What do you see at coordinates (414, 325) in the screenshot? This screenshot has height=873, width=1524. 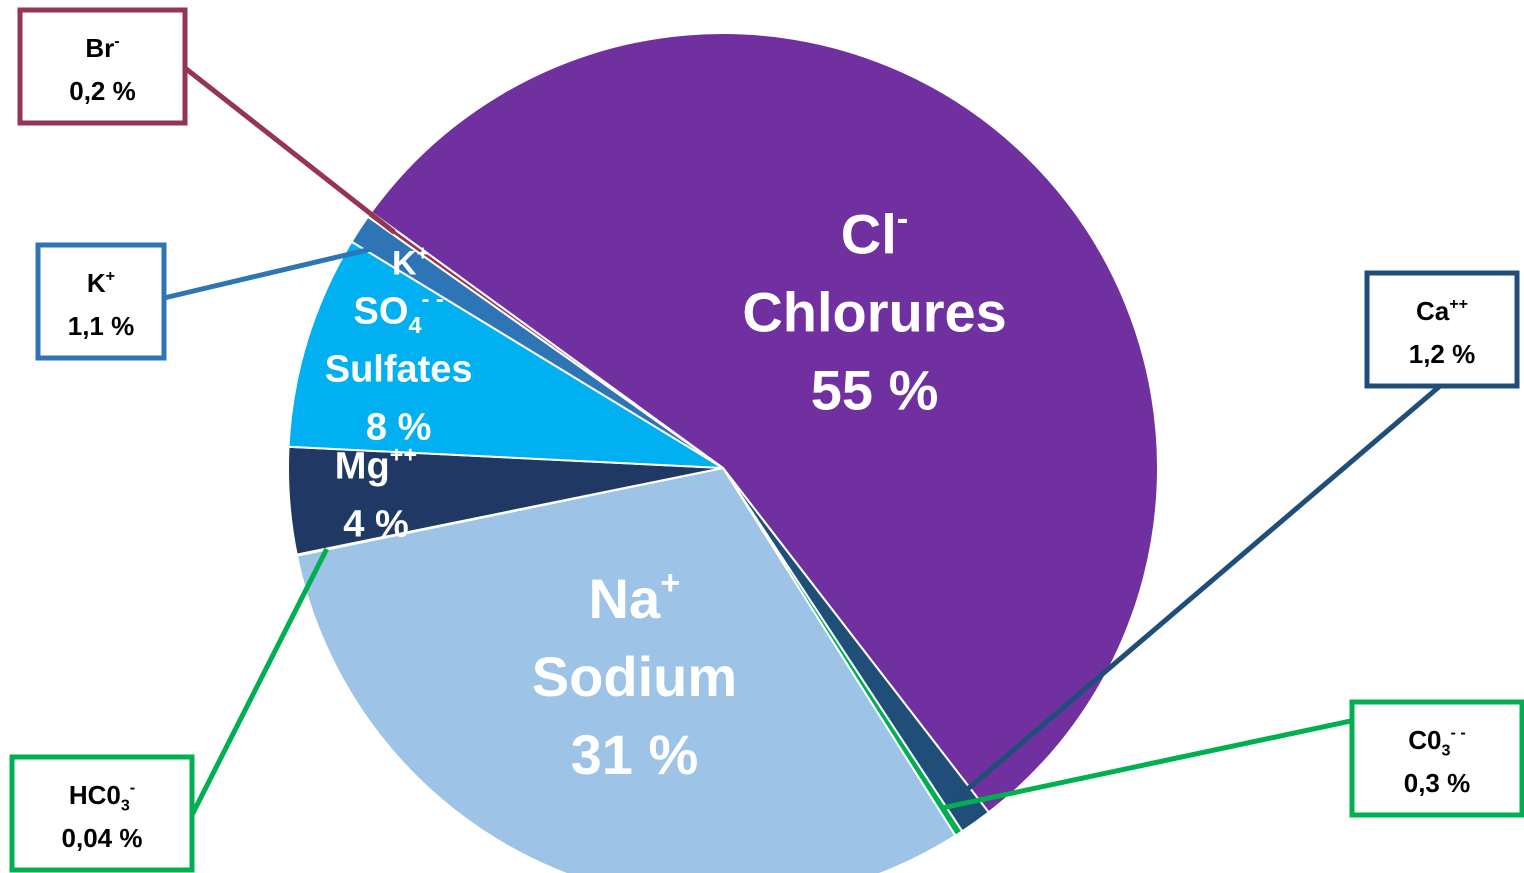 I see `ion-sub: 4` at bounding box center [414, 325].